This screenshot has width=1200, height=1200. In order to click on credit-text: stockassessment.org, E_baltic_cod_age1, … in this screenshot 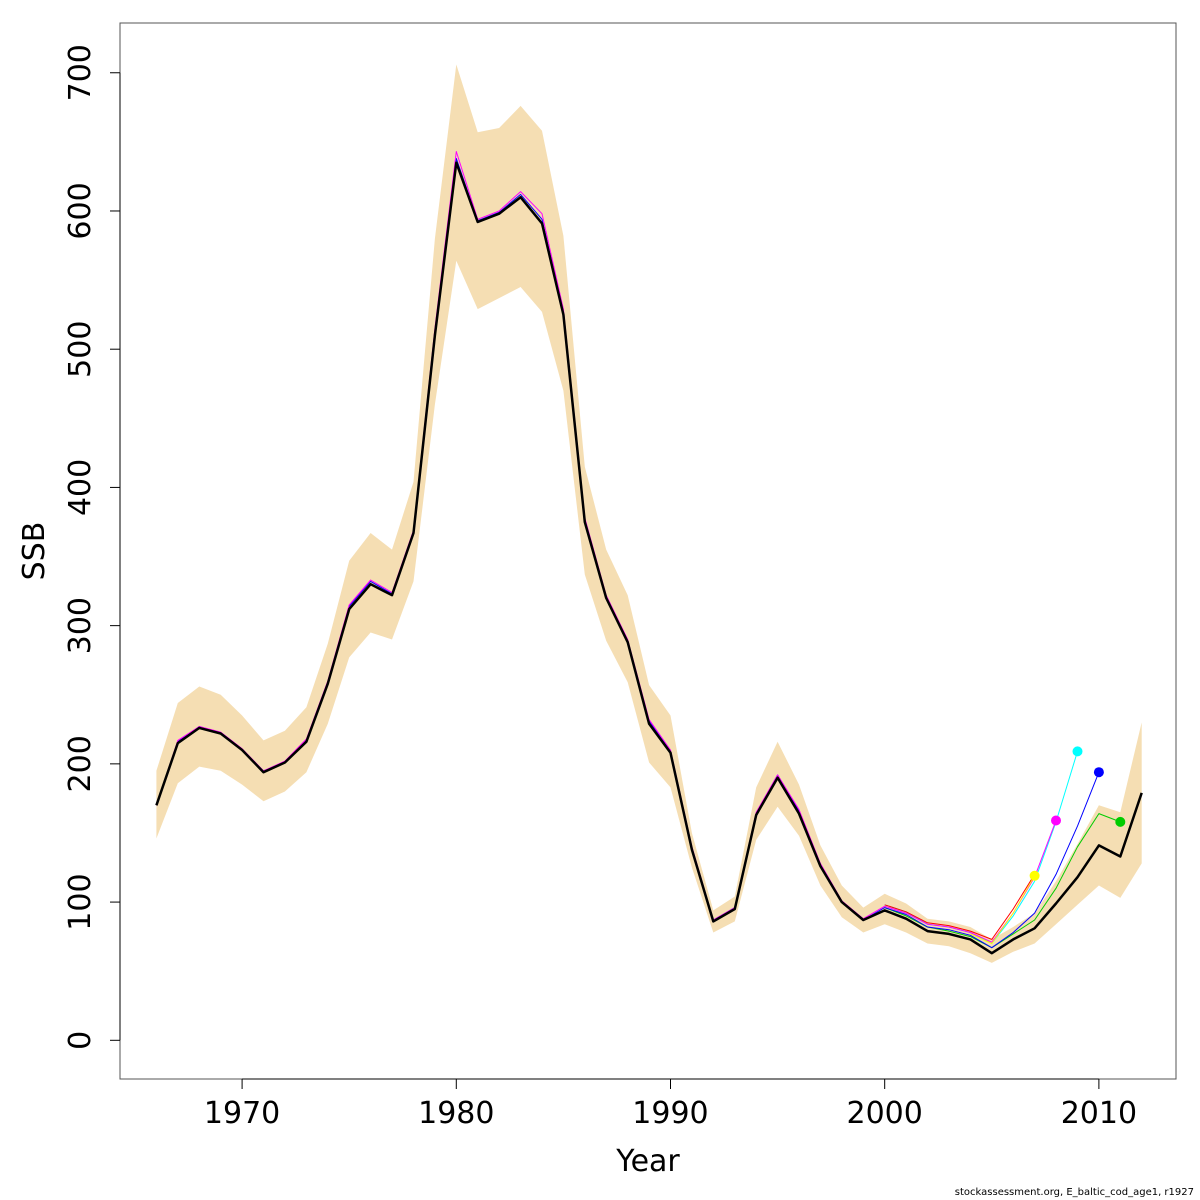, I will do `click(1074, 1192)`.